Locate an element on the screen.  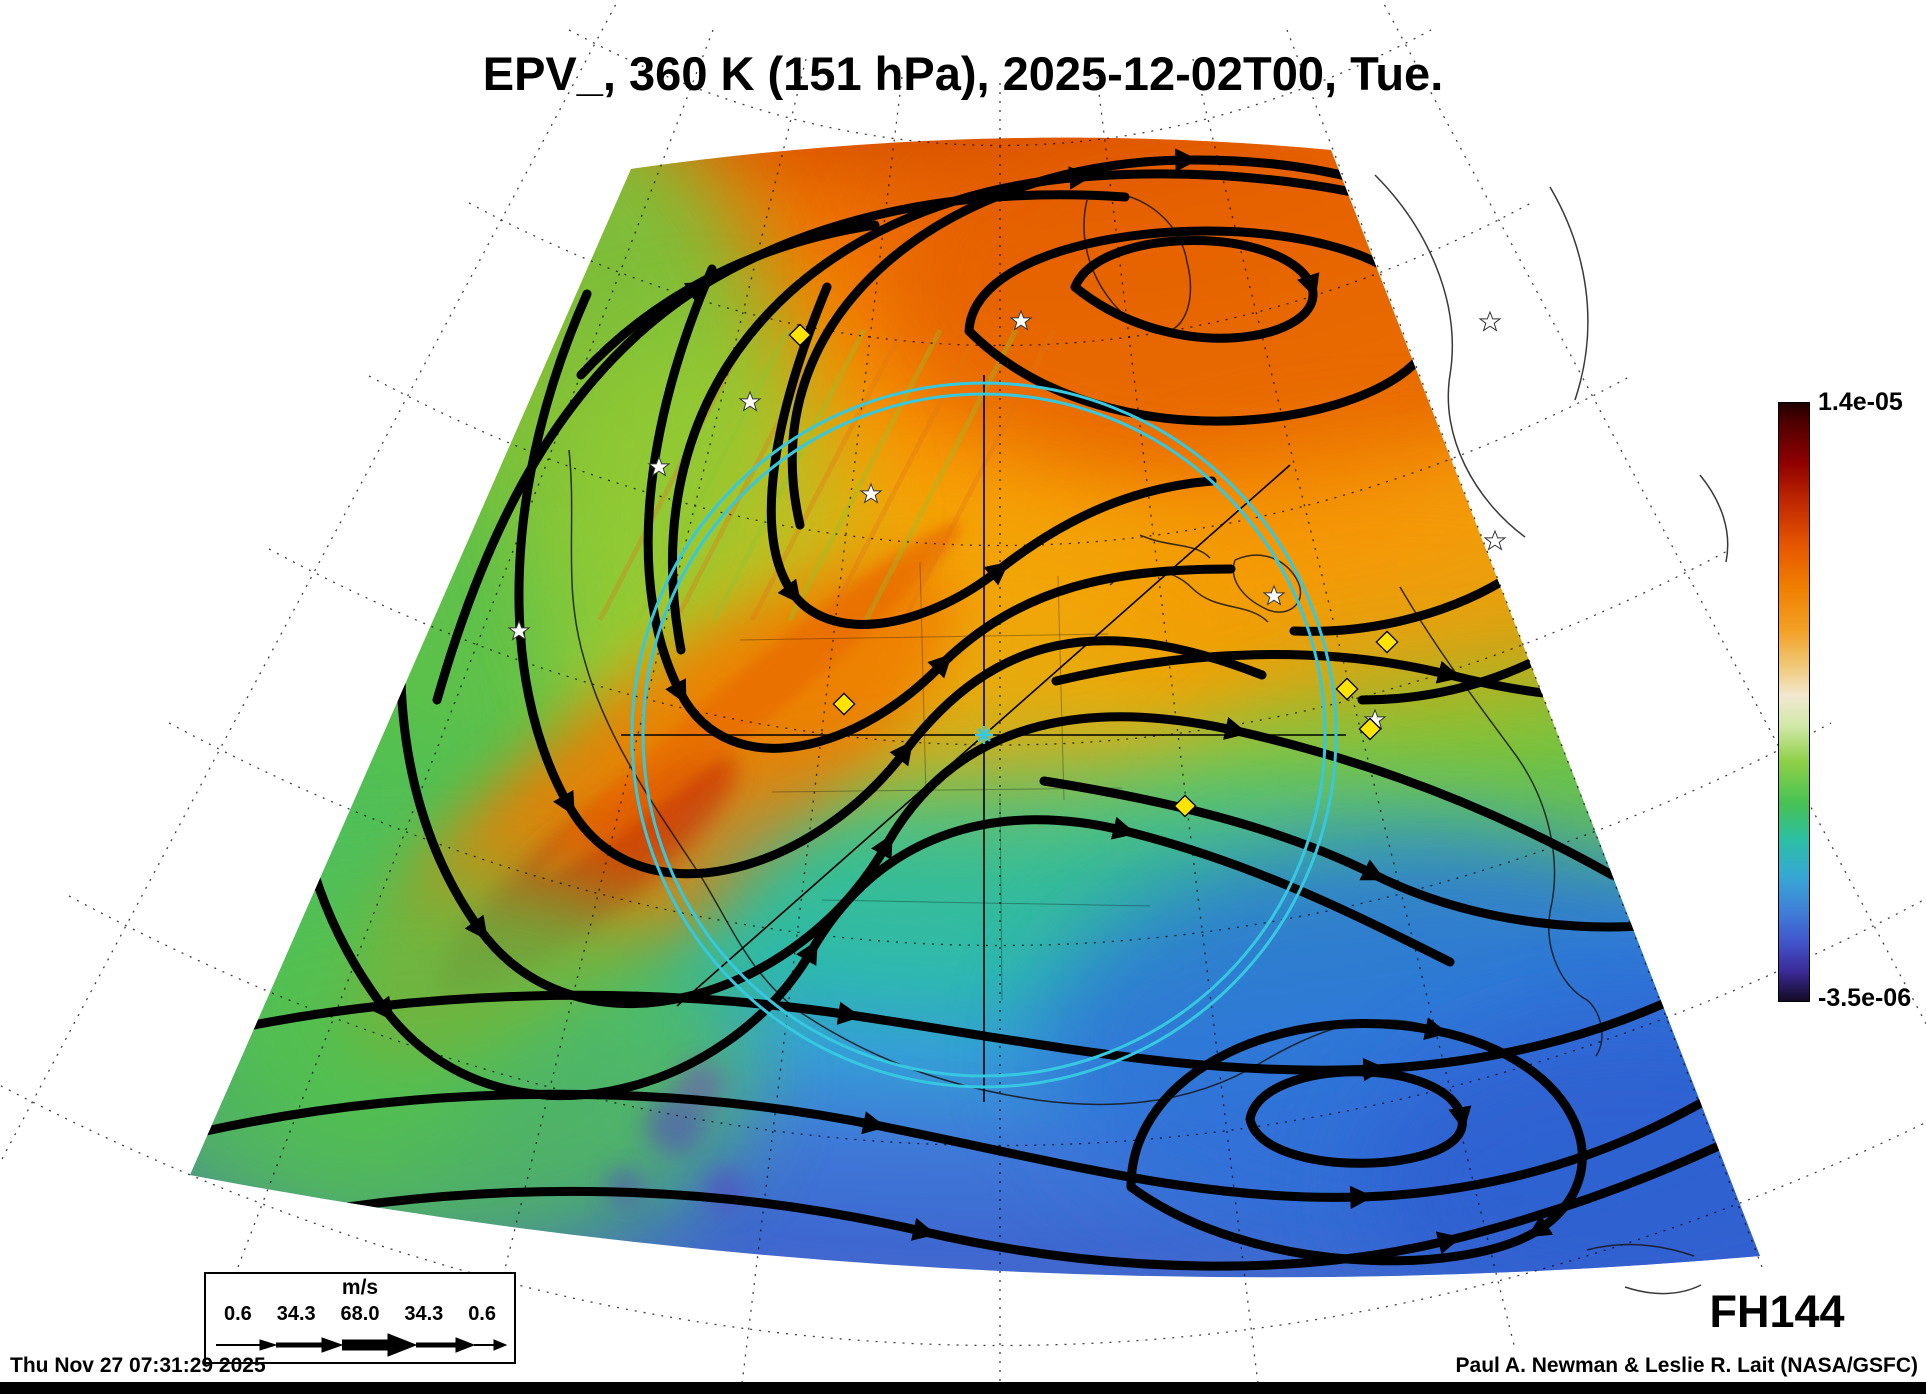
colorbar-max-label: 1.4e-05 is located at coordinates (1860, 402).